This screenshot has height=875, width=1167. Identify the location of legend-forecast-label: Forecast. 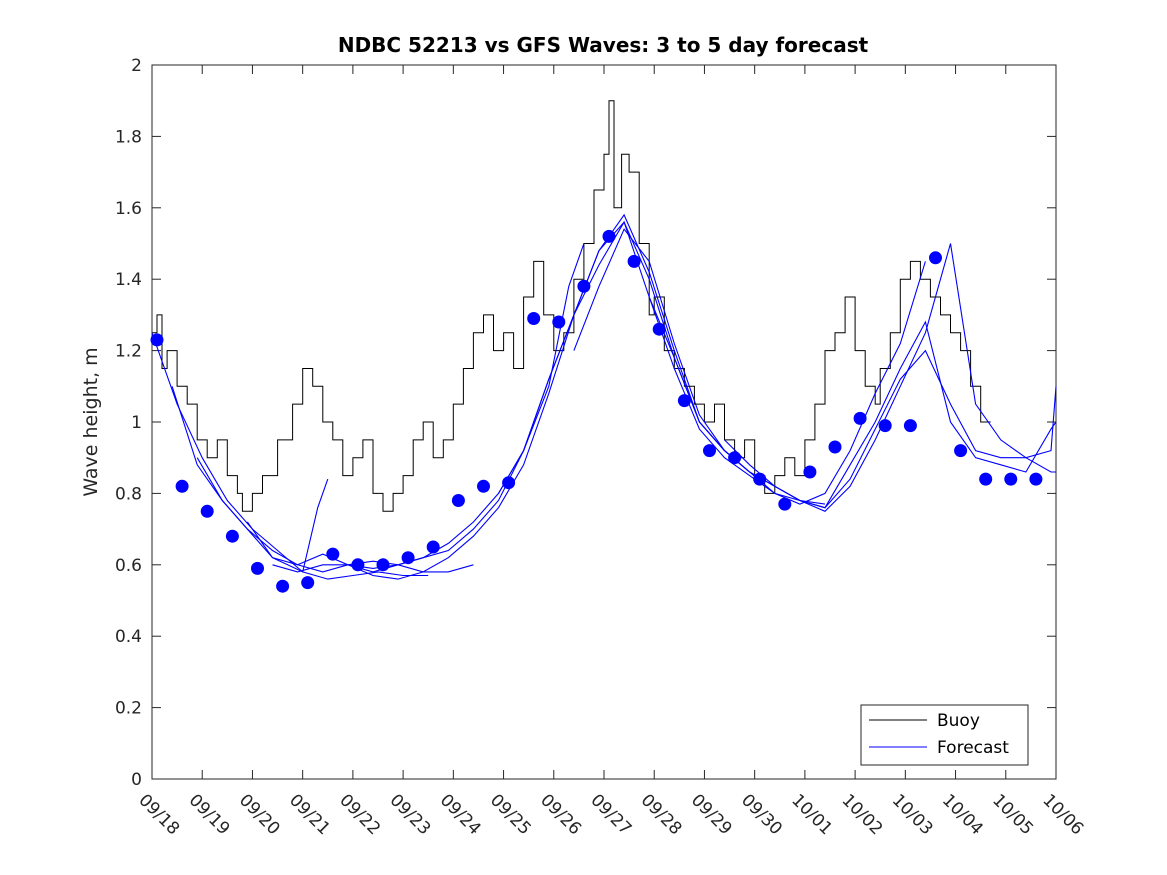
(973, 748).